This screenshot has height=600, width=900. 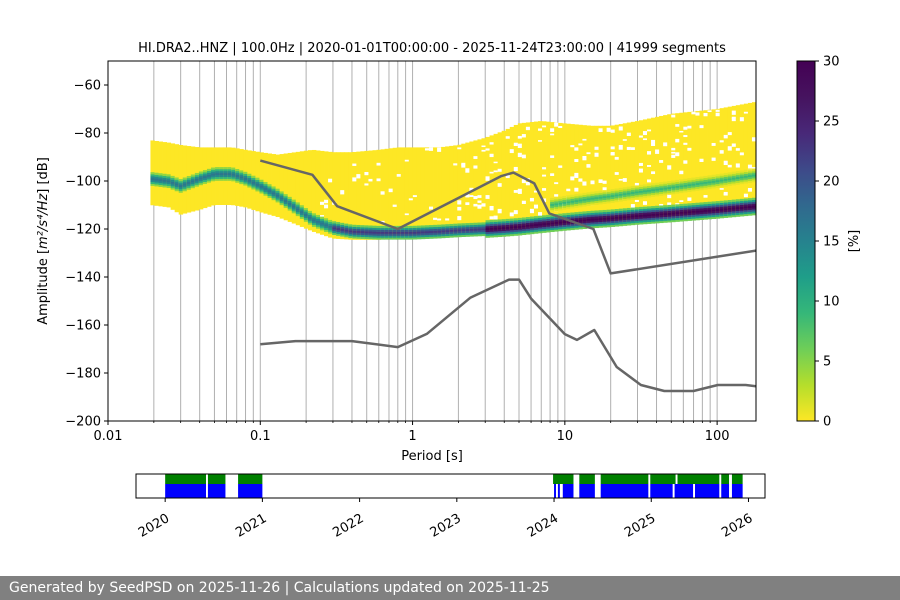 What do you see at coordinates (412, 436) in the screenshot?
I see `x-tick-label: 1` at bounding box center [412, 436].